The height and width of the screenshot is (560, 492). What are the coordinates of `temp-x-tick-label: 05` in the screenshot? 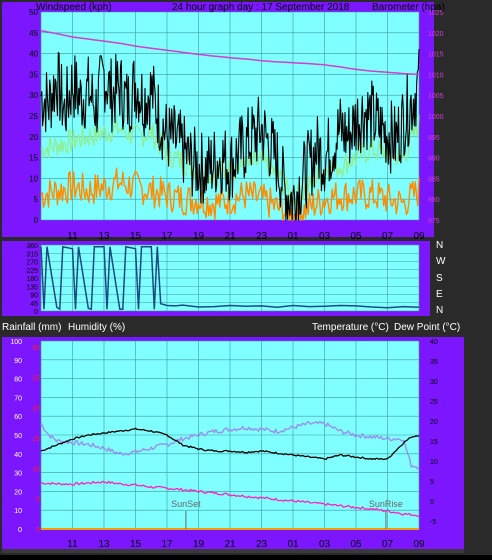 It's located at (356, 544).